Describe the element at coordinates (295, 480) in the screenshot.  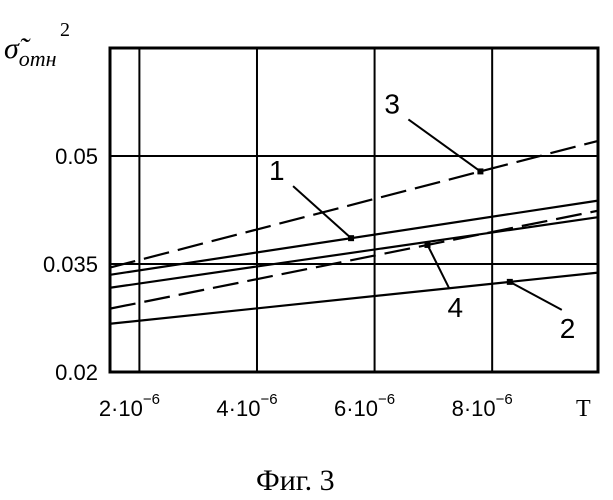
I see `figure-caption: Фиг. 3` at that location.